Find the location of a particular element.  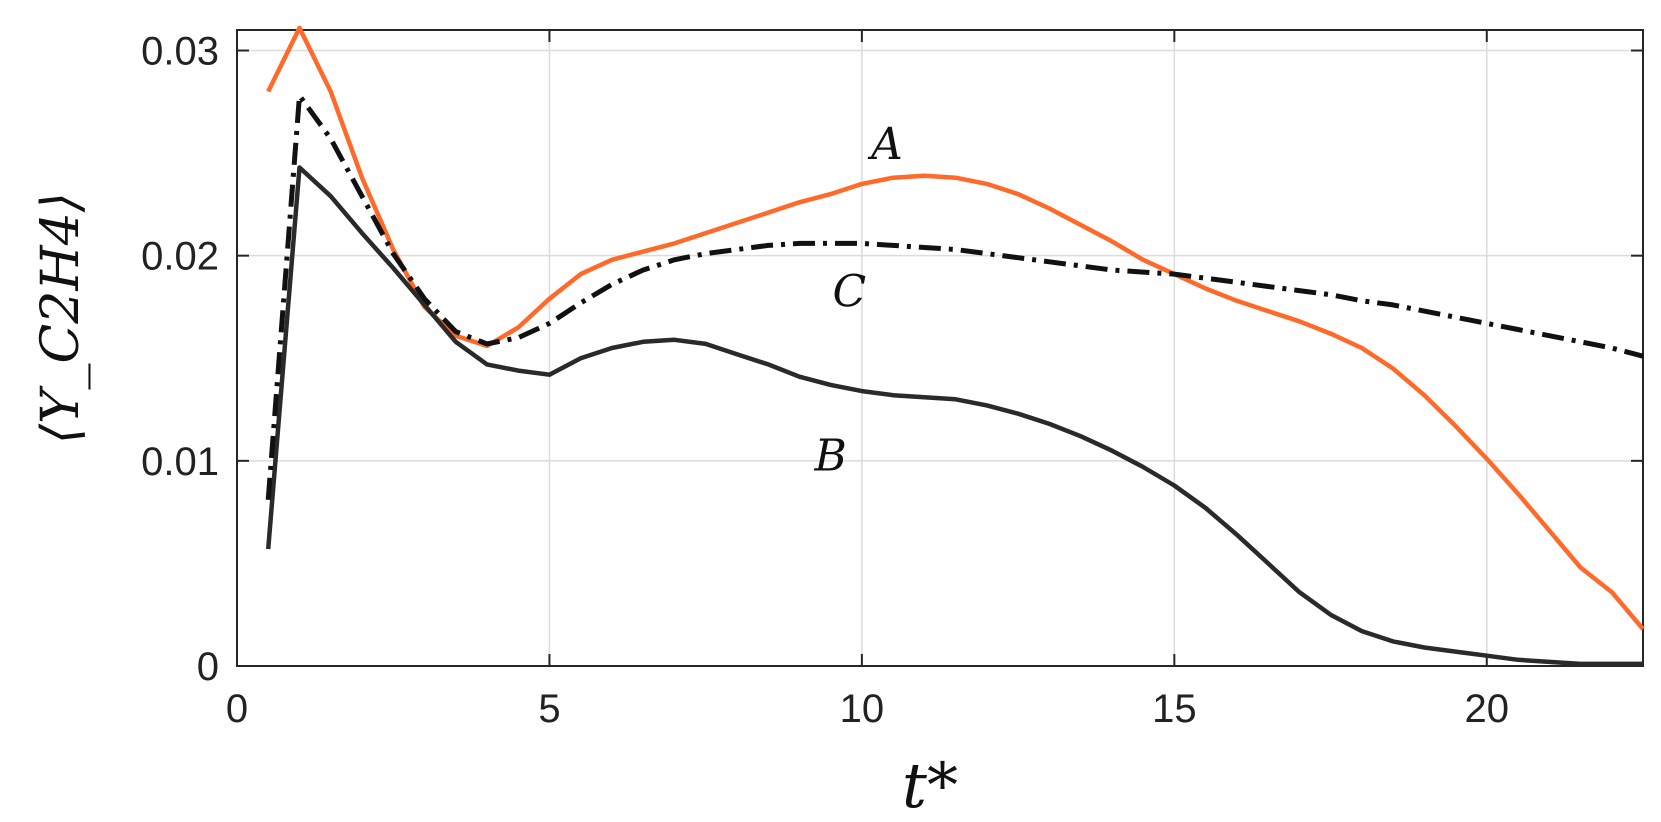

x-tick-label: 5 is located at coordinates (549, 709).